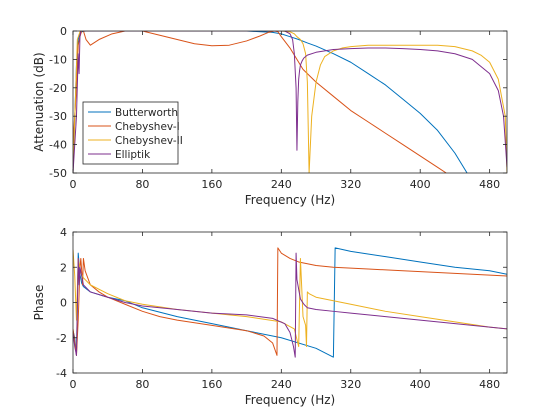 The width and height of the screenshot is (560, 420). What do you see at coordinates (73, 384) in the screenshot?
I see `phase-x-tick-label: 0` at bounding box center [73, 384].